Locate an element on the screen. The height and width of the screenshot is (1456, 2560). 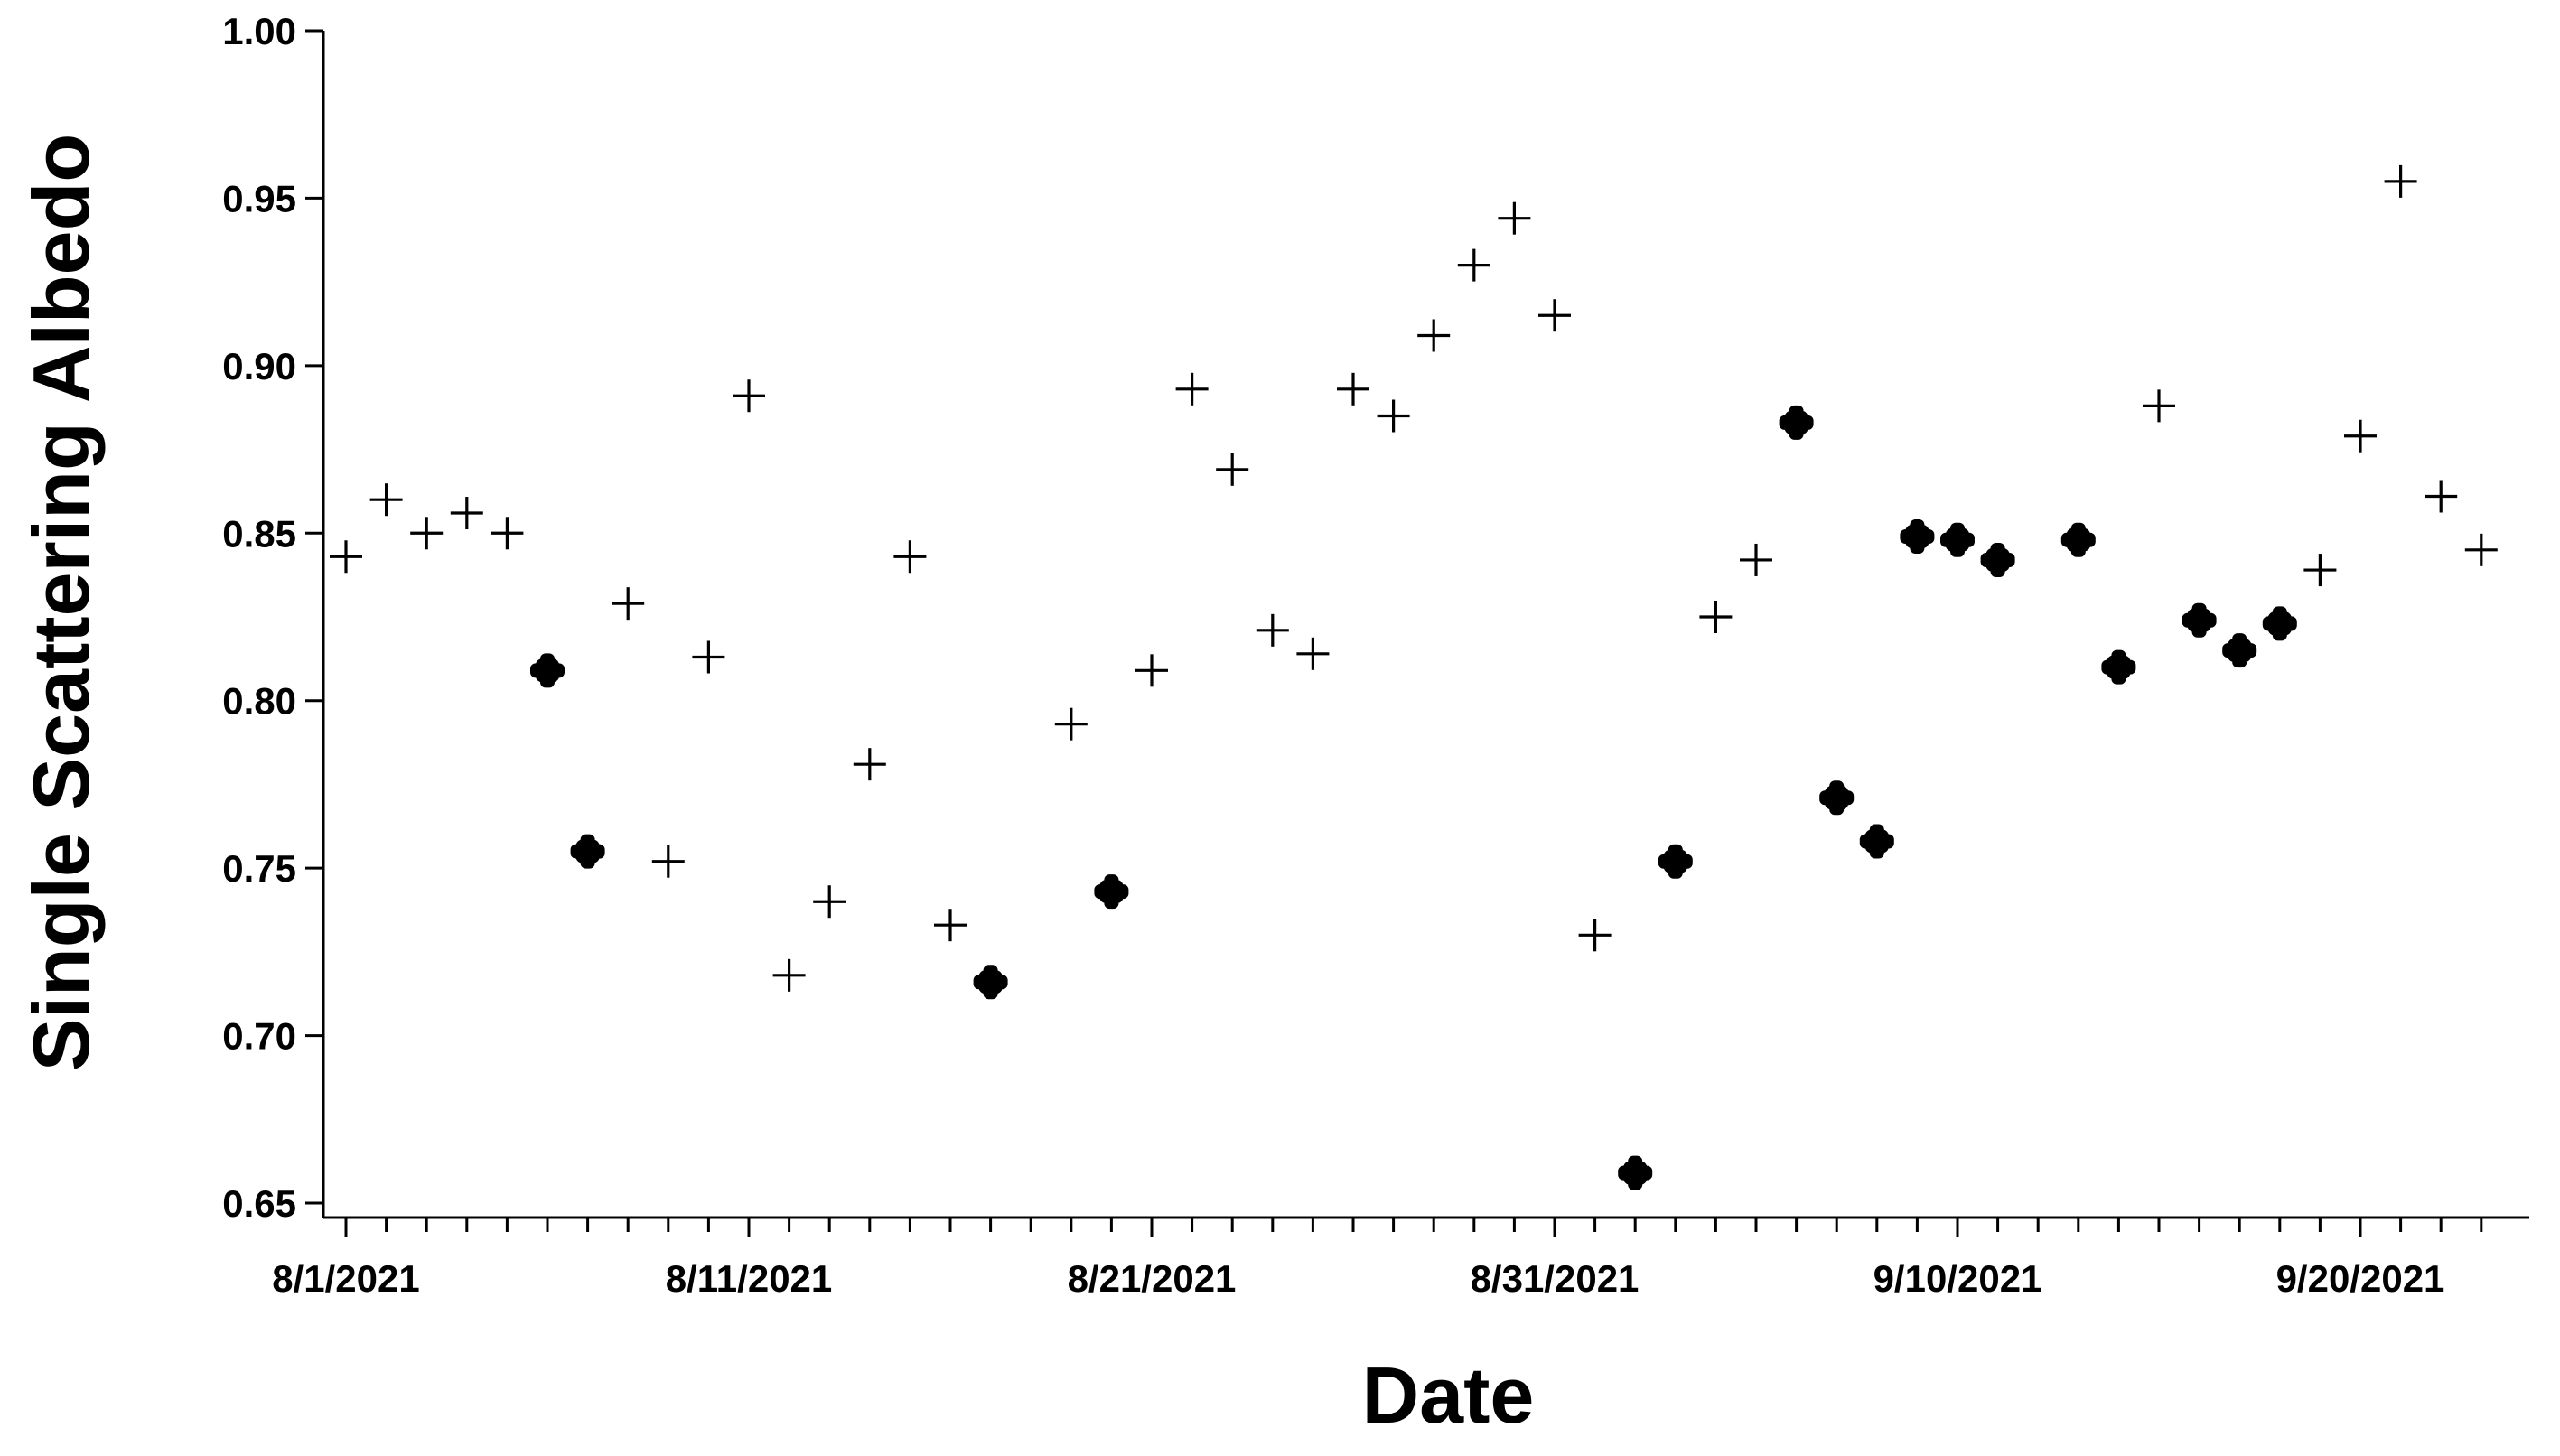
x-tick-label: 8/1/2021 is located at coordinates (346, 1278).